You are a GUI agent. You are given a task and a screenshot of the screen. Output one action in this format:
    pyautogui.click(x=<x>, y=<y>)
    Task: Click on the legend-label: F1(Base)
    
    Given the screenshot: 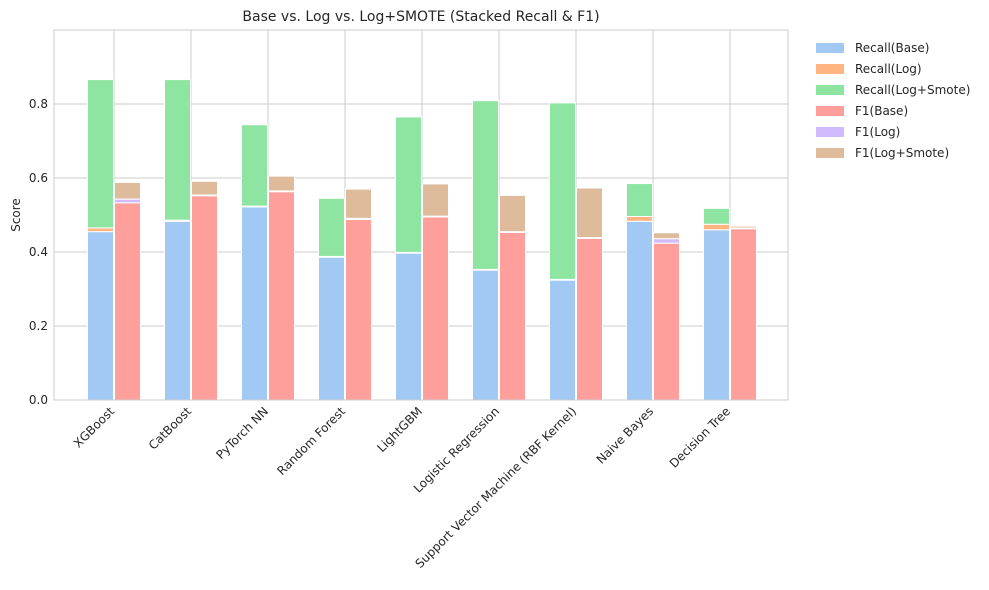 What is the action you would take?
    pyautogui.click(x=881, y=111)
    